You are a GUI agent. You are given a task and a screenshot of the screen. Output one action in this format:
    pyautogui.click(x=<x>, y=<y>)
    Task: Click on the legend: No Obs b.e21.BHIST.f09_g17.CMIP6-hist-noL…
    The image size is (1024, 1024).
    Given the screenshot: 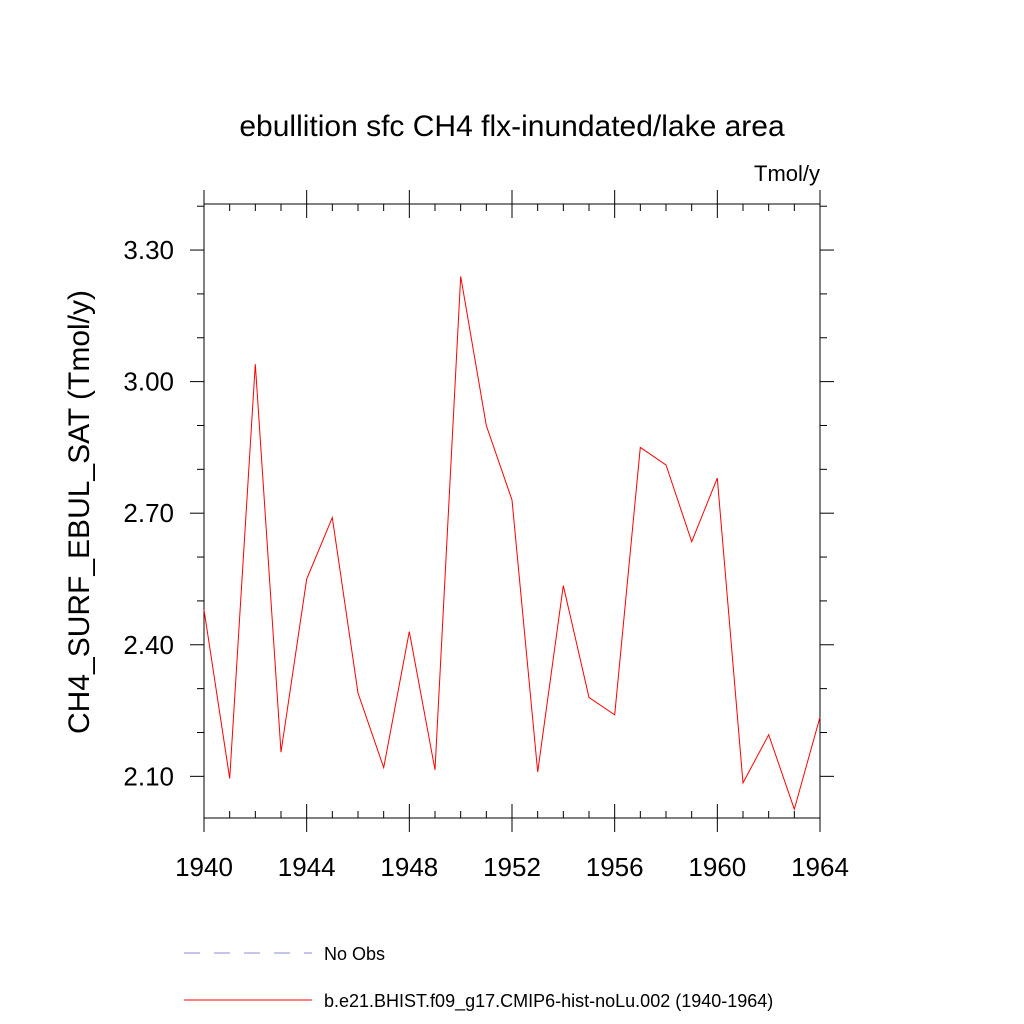 What is the action you would take?
    pyautogui.click(x=478, y=978)
    